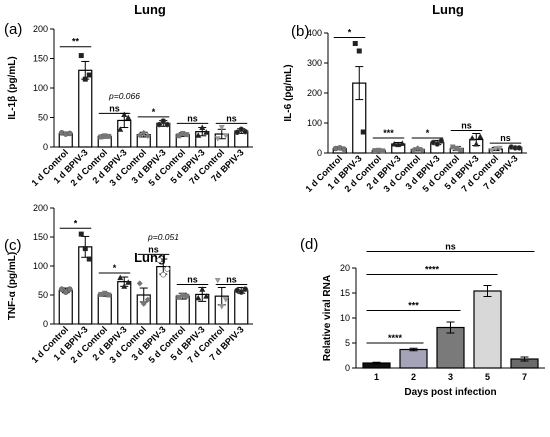 The width and height of the screenshot is (550, 437). Describe the element at coordinates (12, 286) in the screenshot. I see `y-axis-label: TNF-α (pg/mL)` at that location.